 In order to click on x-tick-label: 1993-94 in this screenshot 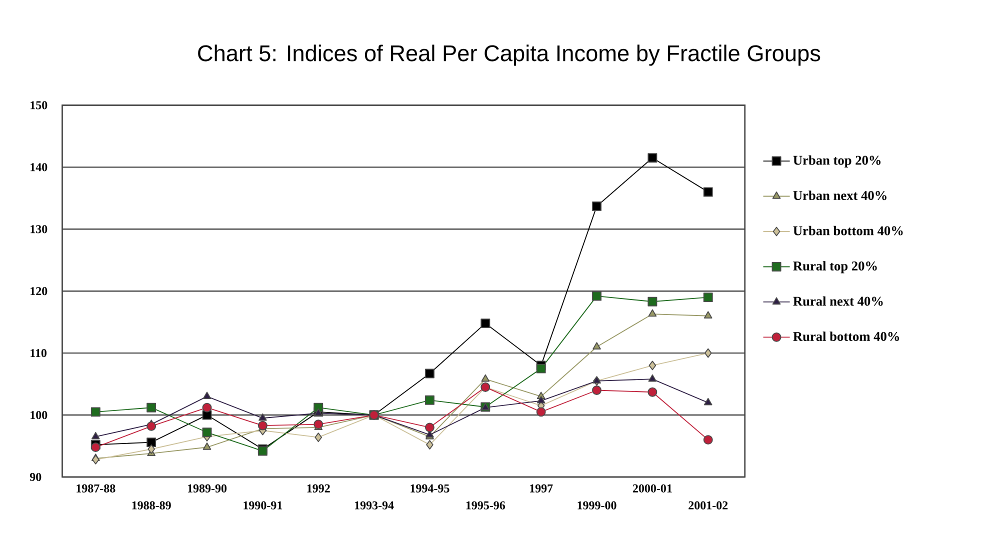, I will do `click(374, 505)`.